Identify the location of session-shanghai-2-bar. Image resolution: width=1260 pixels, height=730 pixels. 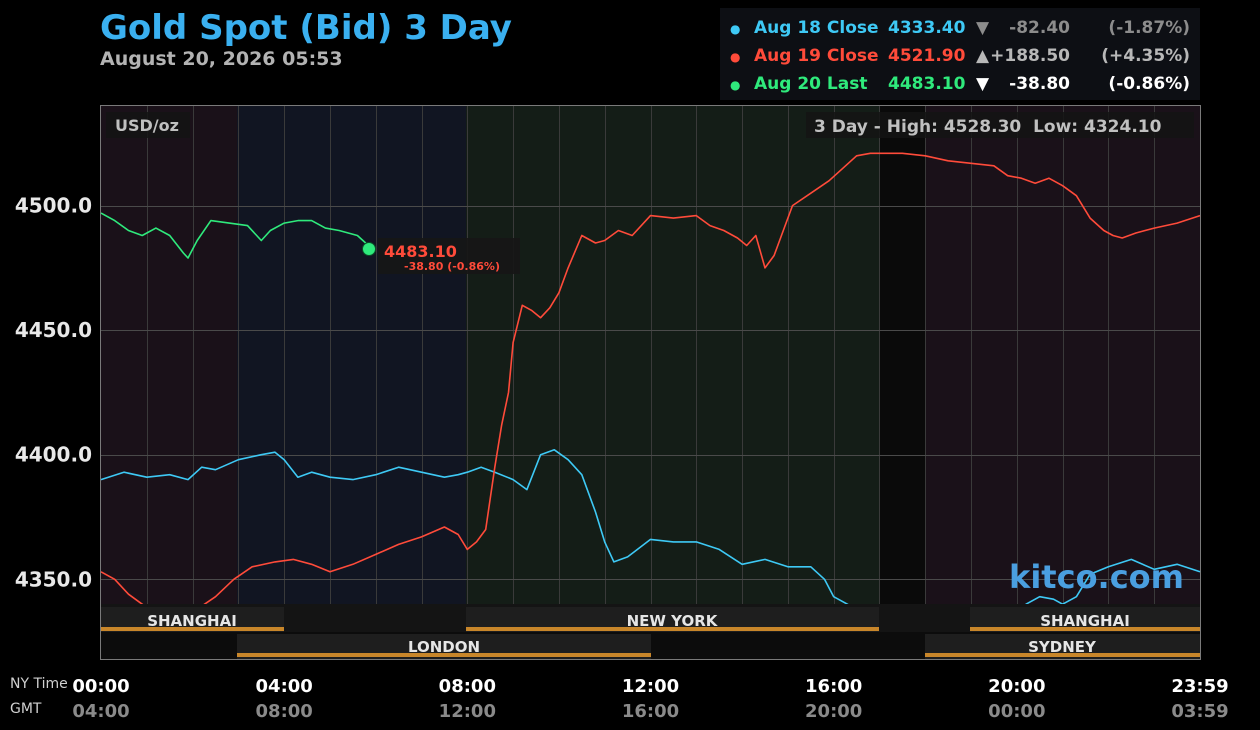
(1085, 629).